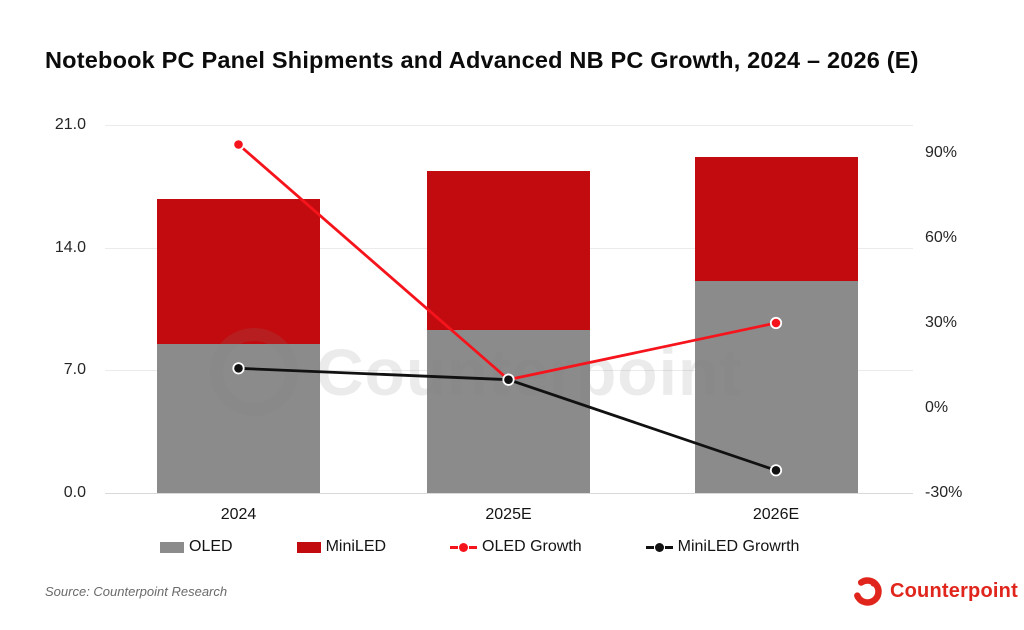  I want to click on legend-label: OLED, so click(211, 546).